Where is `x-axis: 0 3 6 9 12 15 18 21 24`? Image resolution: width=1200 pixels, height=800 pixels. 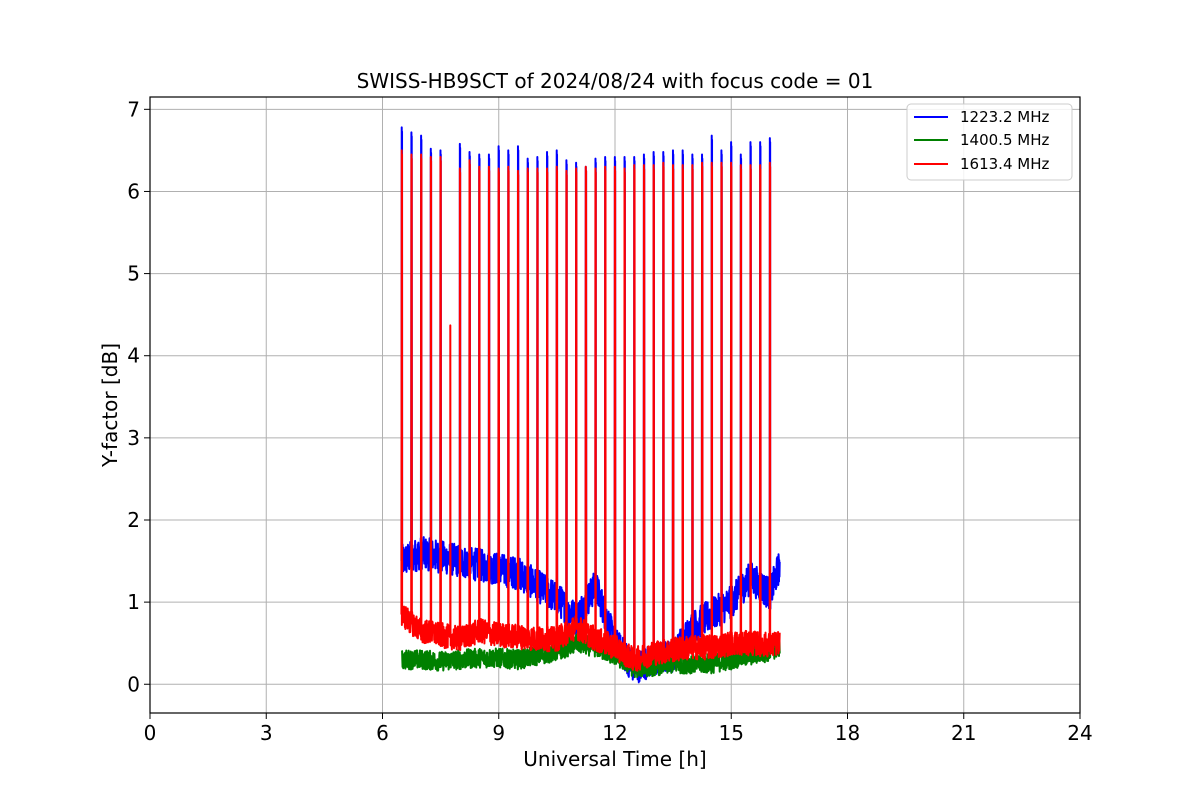 x-axis: 0 3 6 9 12 15 18 21 24 is located at coordinates (618, 729).